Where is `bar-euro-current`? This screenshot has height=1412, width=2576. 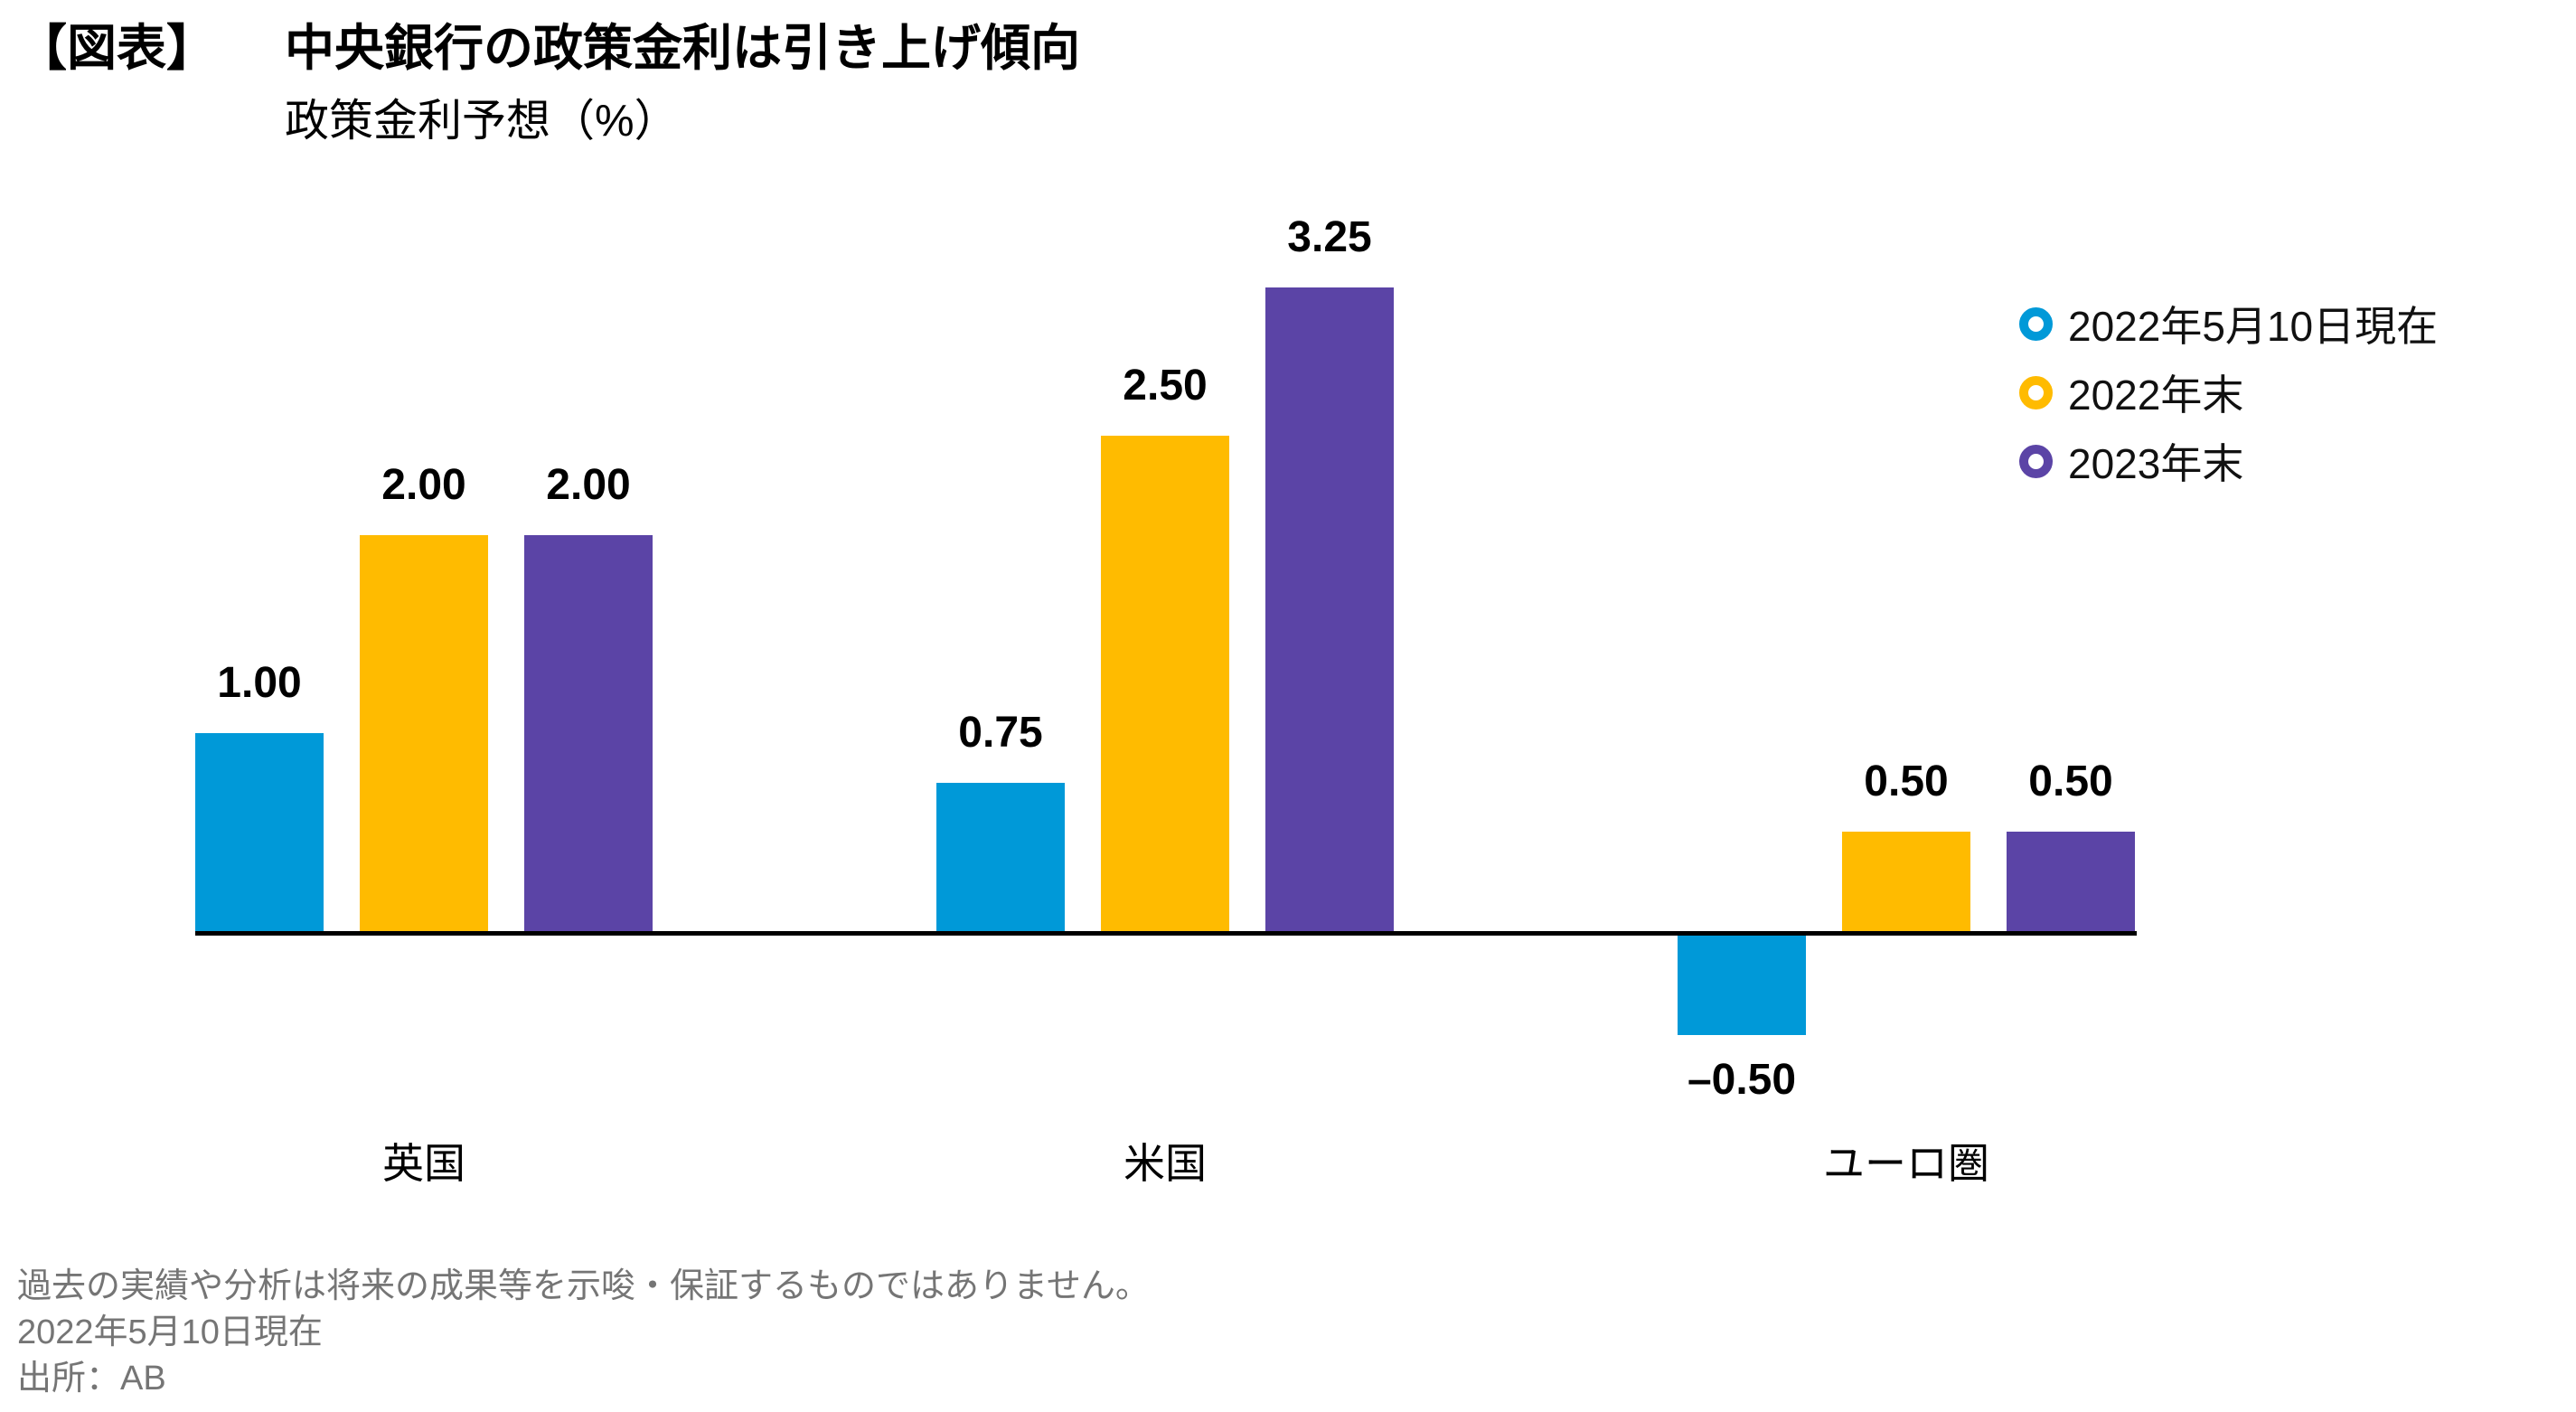
bar-euro-current is located at coordinates (1742, 985).